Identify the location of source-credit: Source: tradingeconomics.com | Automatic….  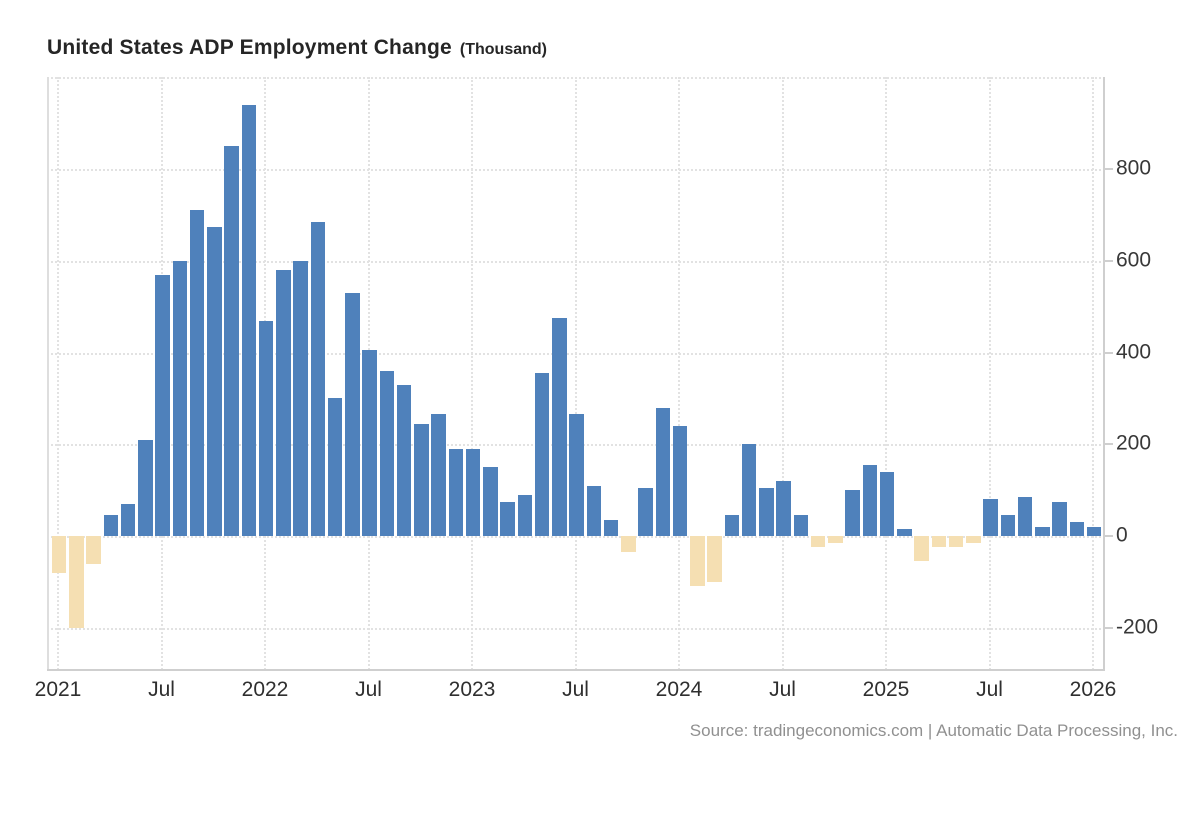
(933, 730).